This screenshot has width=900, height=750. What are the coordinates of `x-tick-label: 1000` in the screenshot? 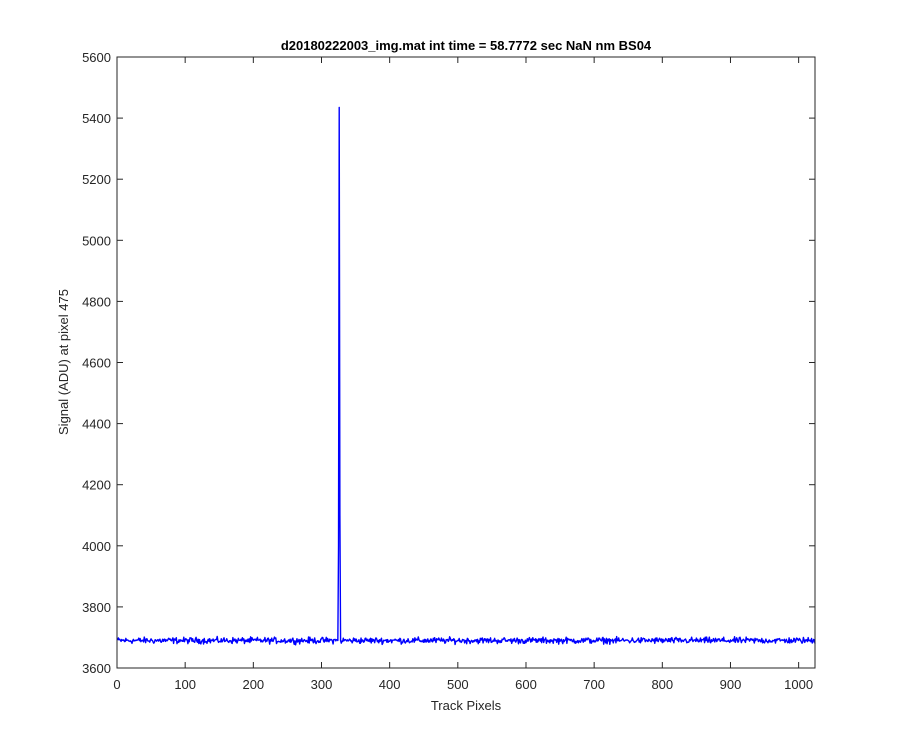 It's located at (798, 684).